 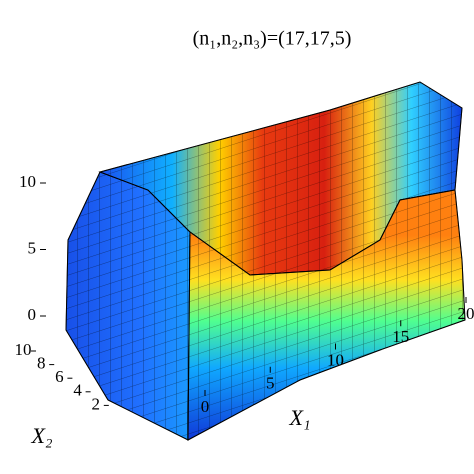 I want to click on x-tick-label: 15, so click(x=400, y=336).